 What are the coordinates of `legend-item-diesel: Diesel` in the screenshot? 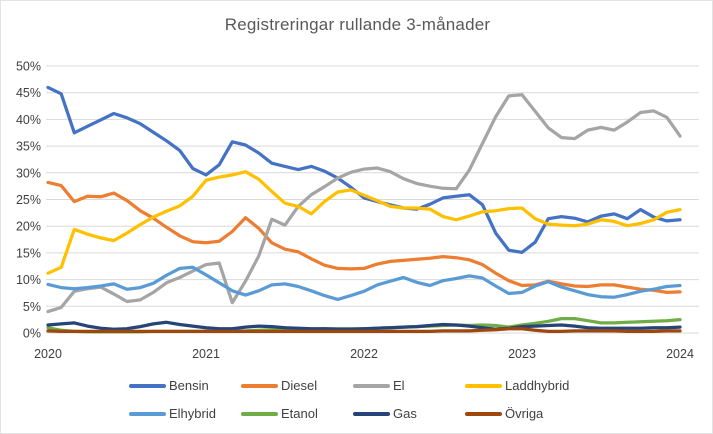 It's located at (297, 385).